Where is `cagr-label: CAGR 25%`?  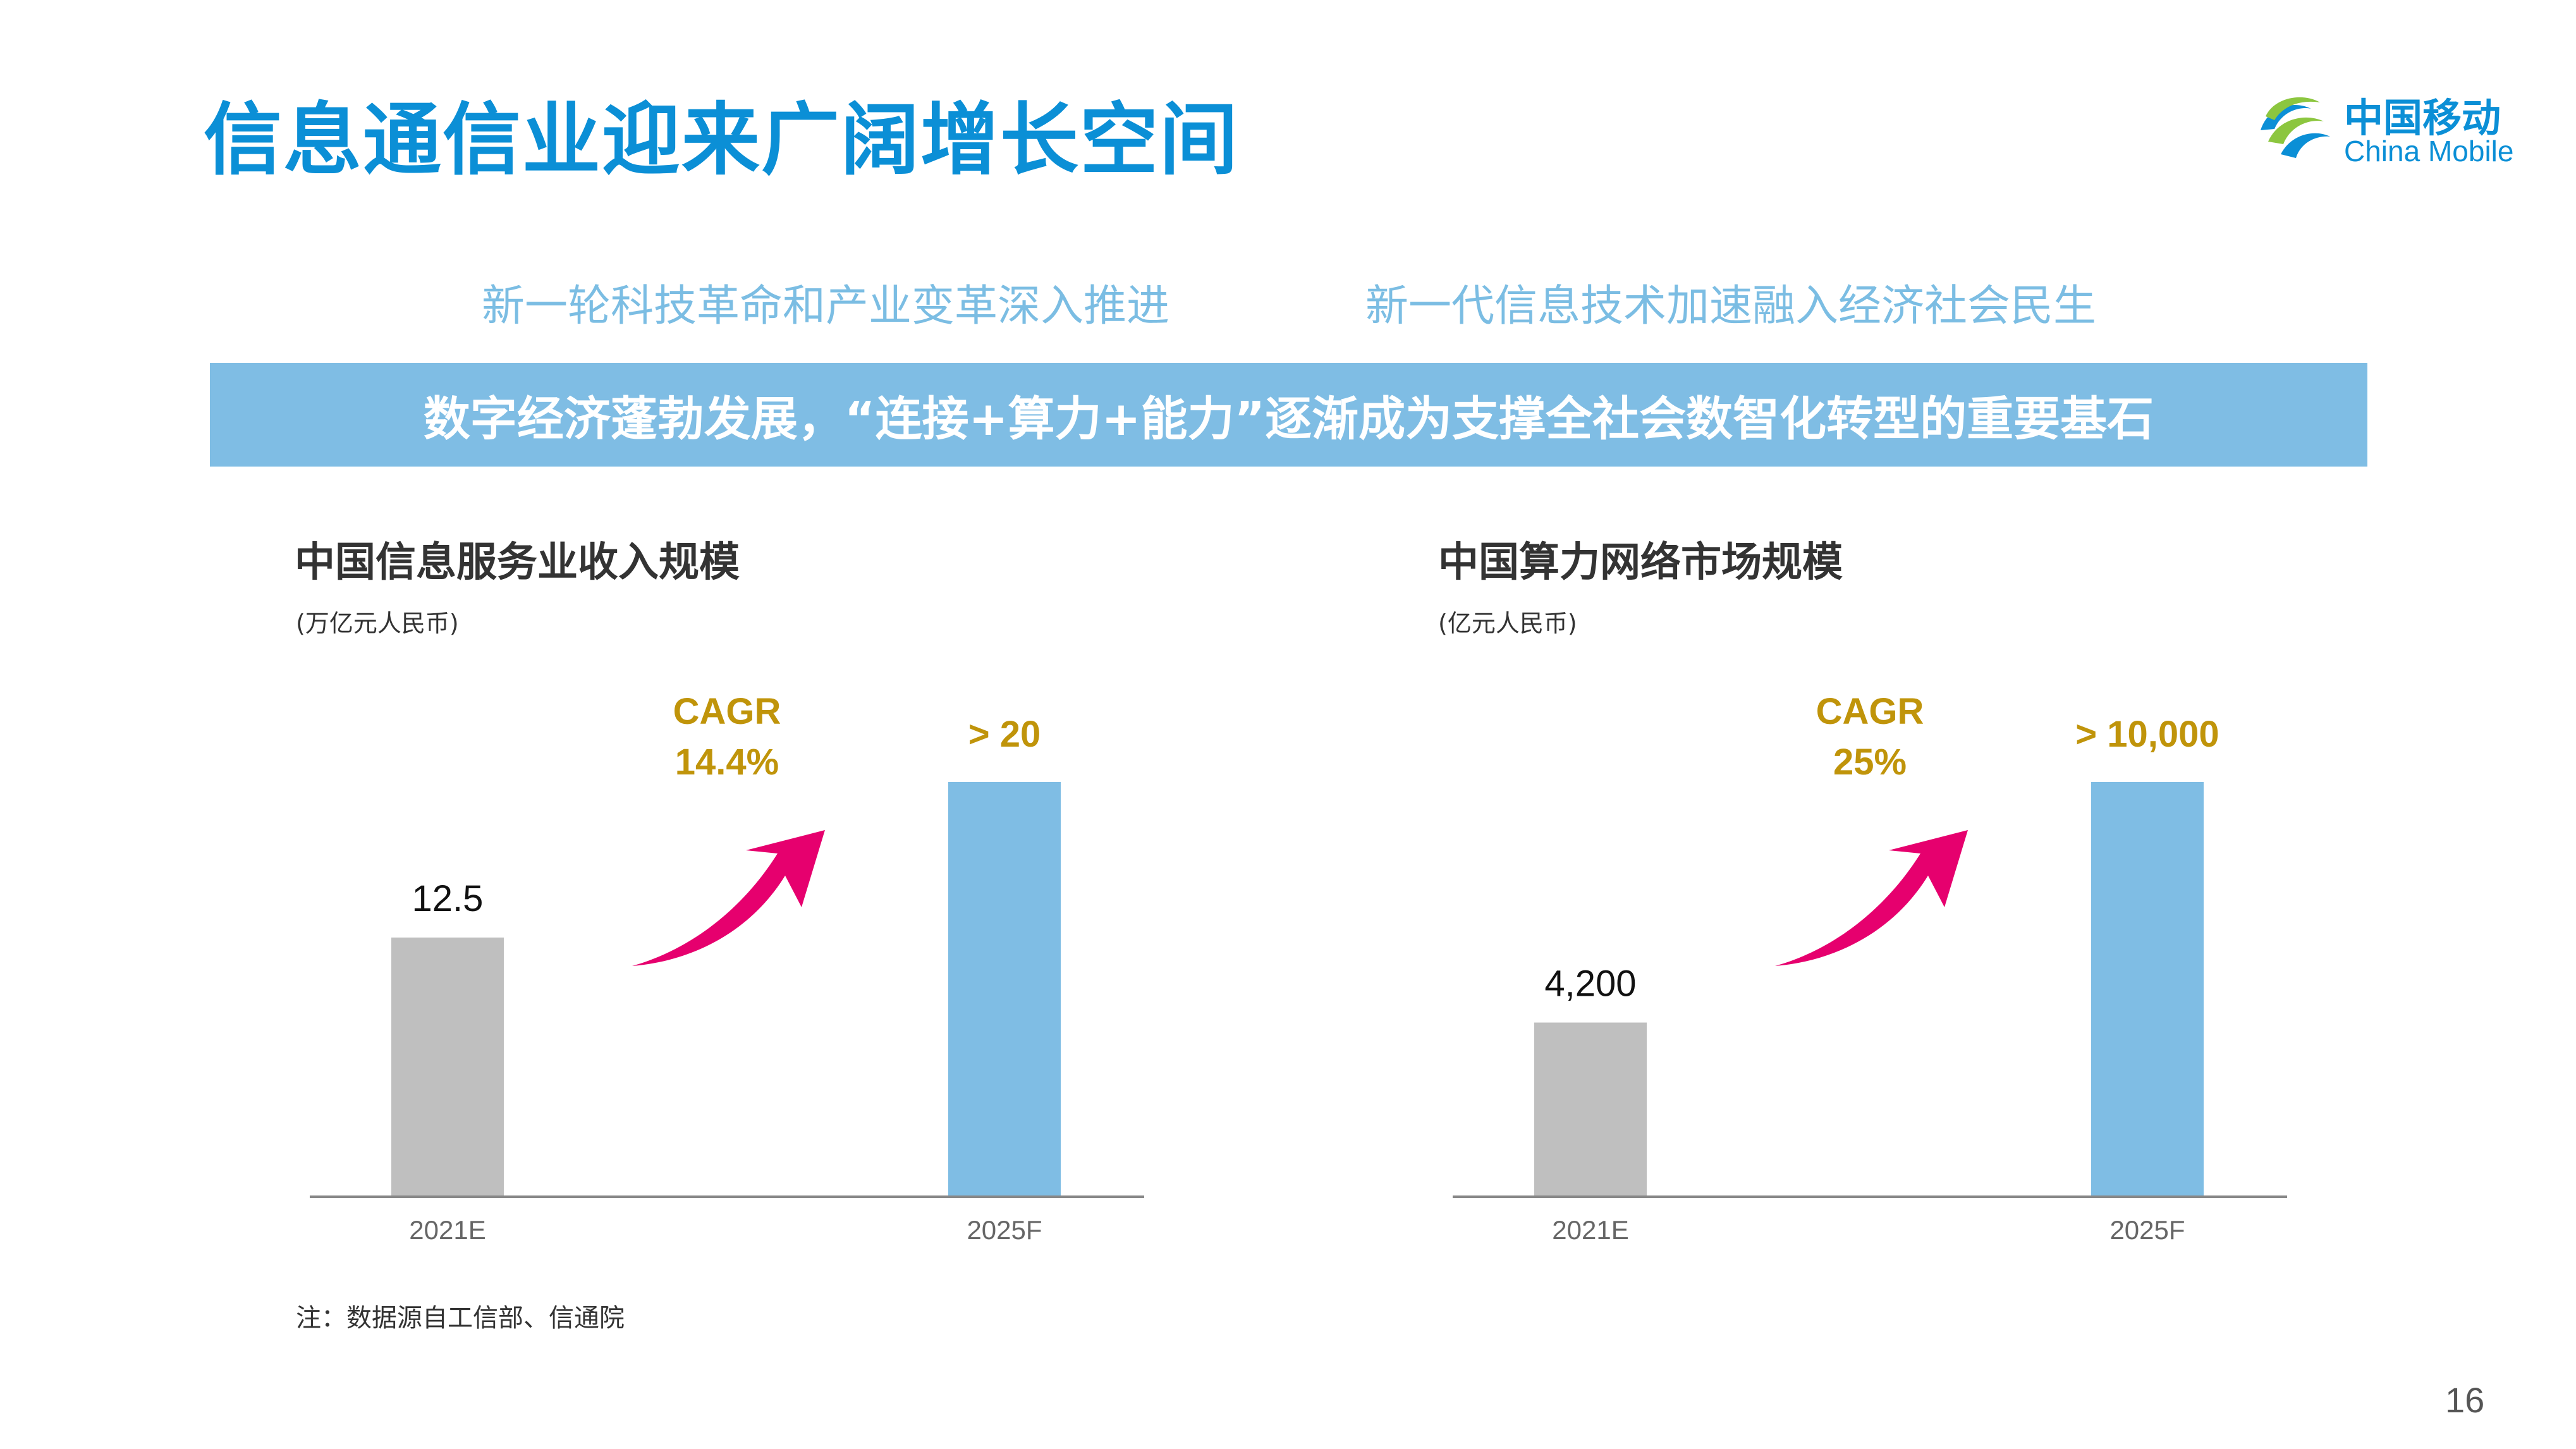 cagr-label: CAGR 25% is located at coordinates (1870, 737).